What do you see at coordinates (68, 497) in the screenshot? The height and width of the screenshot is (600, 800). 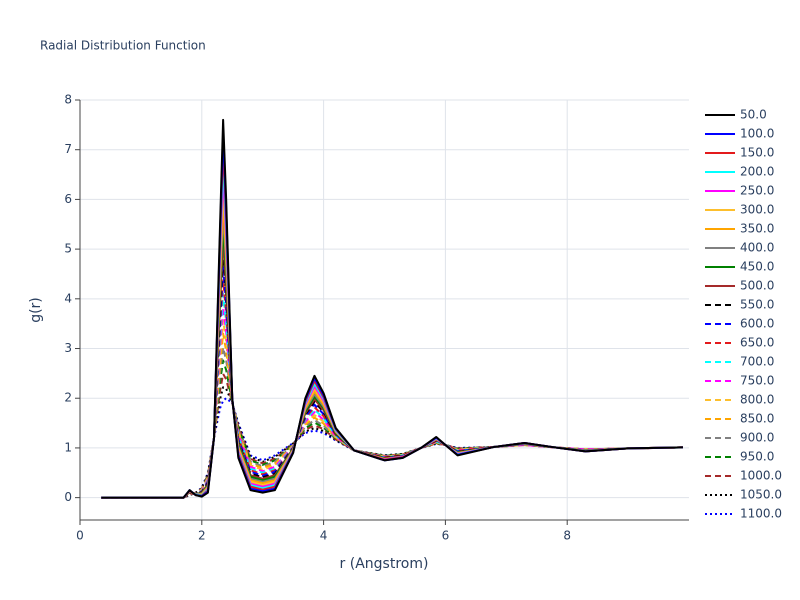 I see `y-tick-label: 0` at bounding box center [68, 497].